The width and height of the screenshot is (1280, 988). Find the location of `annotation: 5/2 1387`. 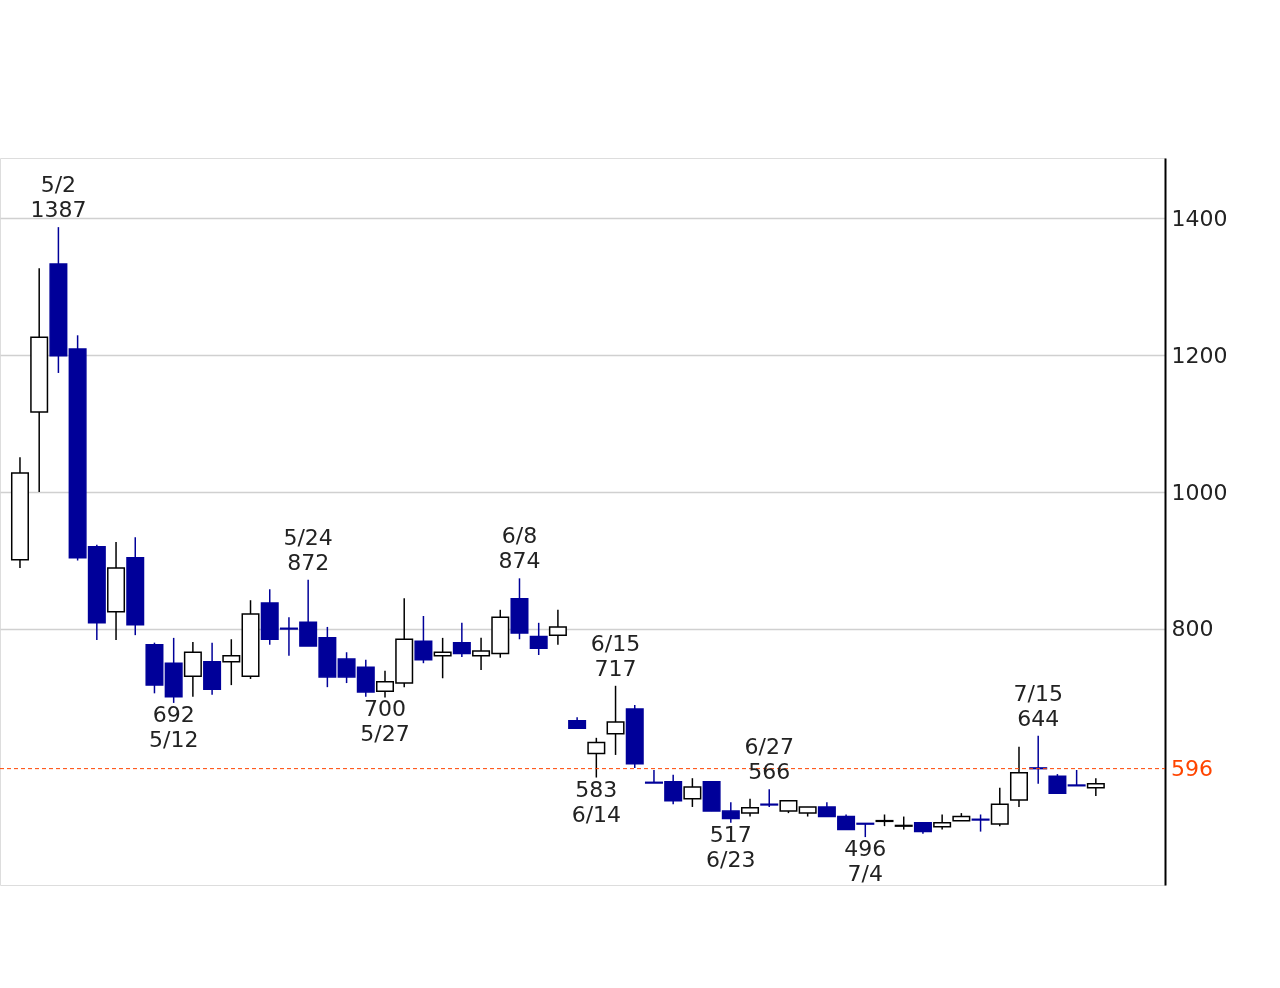

annotation: 5/2 1387 is located at coordinates (58, 197).